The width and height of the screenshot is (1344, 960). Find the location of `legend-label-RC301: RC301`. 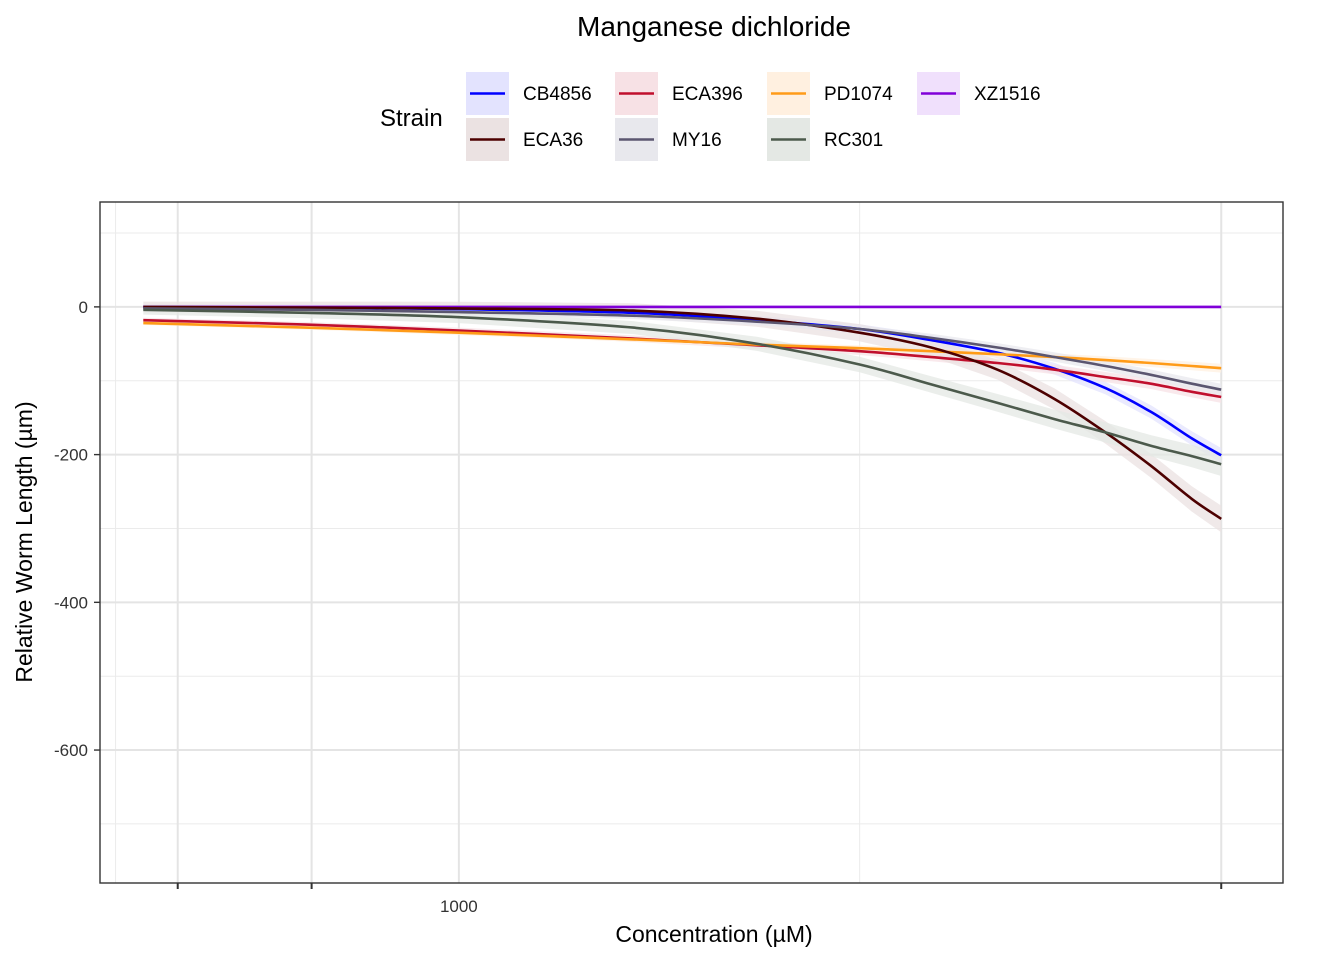

legend-label-RC301: RC301 is located at coordinates (853, 140).